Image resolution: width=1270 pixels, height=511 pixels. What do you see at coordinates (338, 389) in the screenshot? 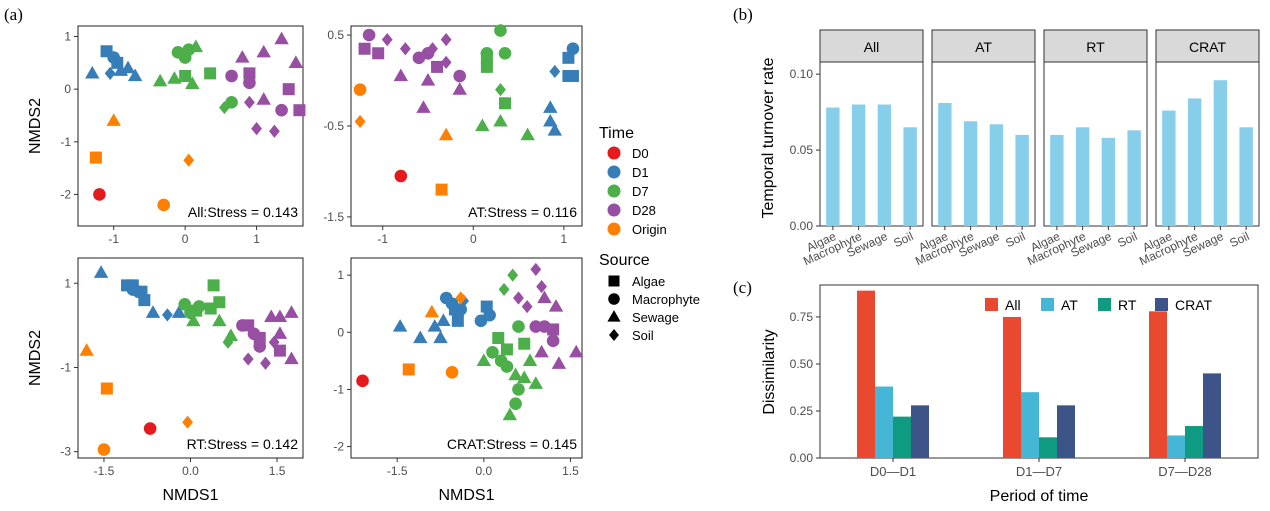
I see `nmds-crat-ytick-label: -1` at bounding box center [338, 389].